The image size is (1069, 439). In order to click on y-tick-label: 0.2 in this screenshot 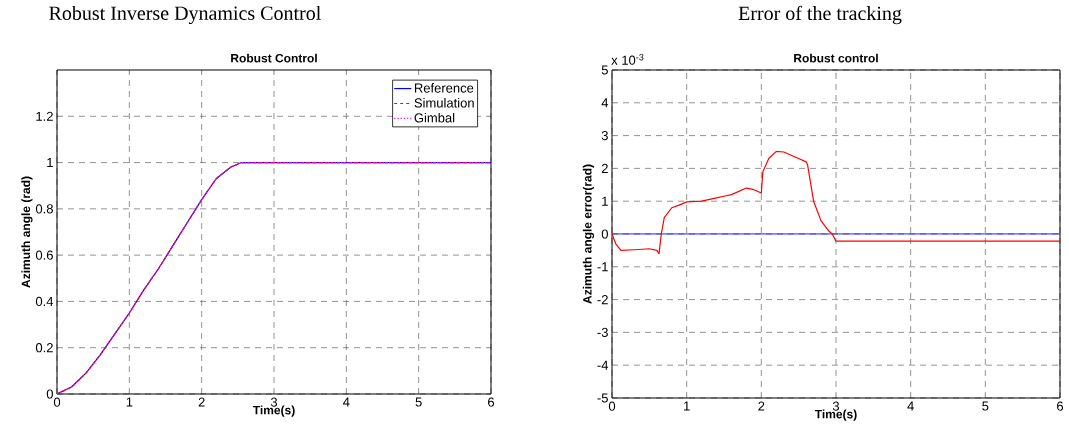, I will do `click(44, 348)`.